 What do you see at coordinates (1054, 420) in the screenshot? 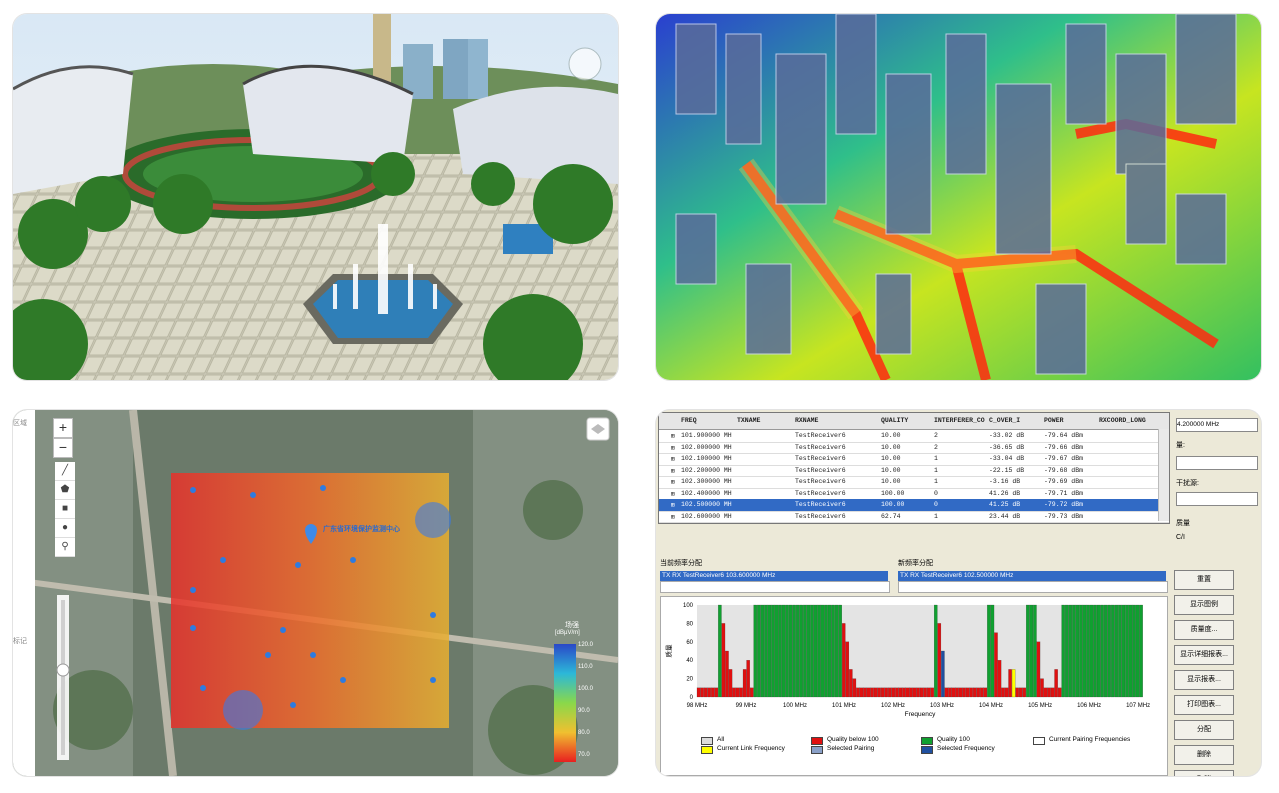
I see `col-power: POWER` at bounding box center [1054, 420].